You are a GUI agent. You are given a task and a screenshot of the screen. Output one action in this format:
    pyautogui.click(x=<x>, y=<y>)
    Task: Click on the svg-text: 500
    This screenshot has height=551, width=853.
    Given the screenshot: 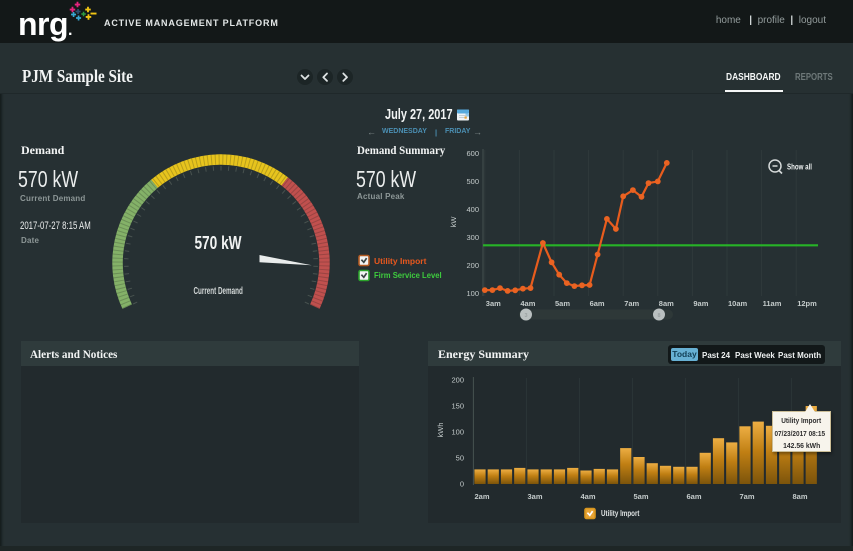 What is the action you would take?
    pyautogui.click(x=472, y=181)
    